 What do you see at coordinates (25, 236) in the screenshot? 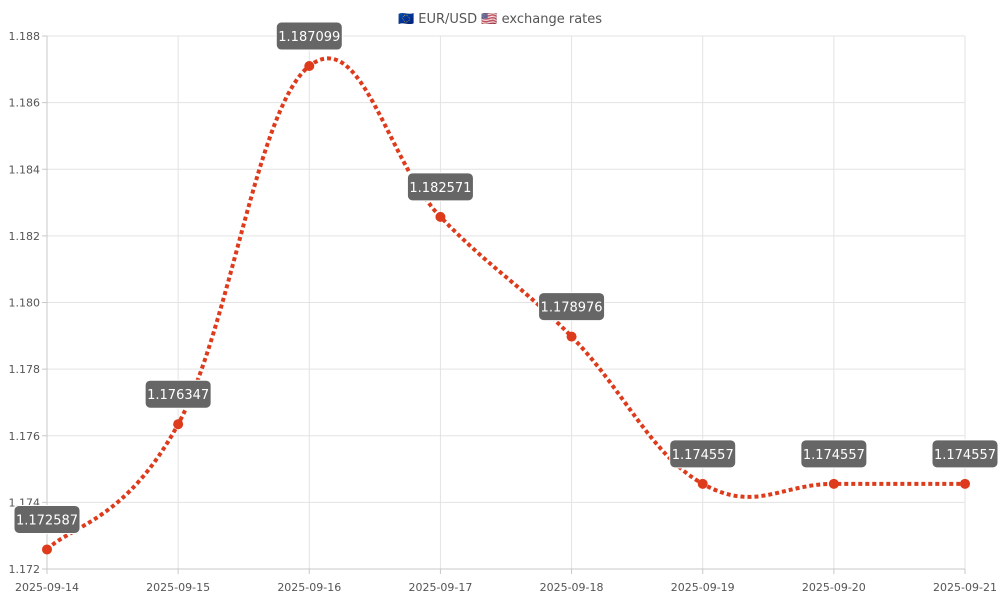
I see `y-tick-label: 1.182` at bounding box center [25, 236].